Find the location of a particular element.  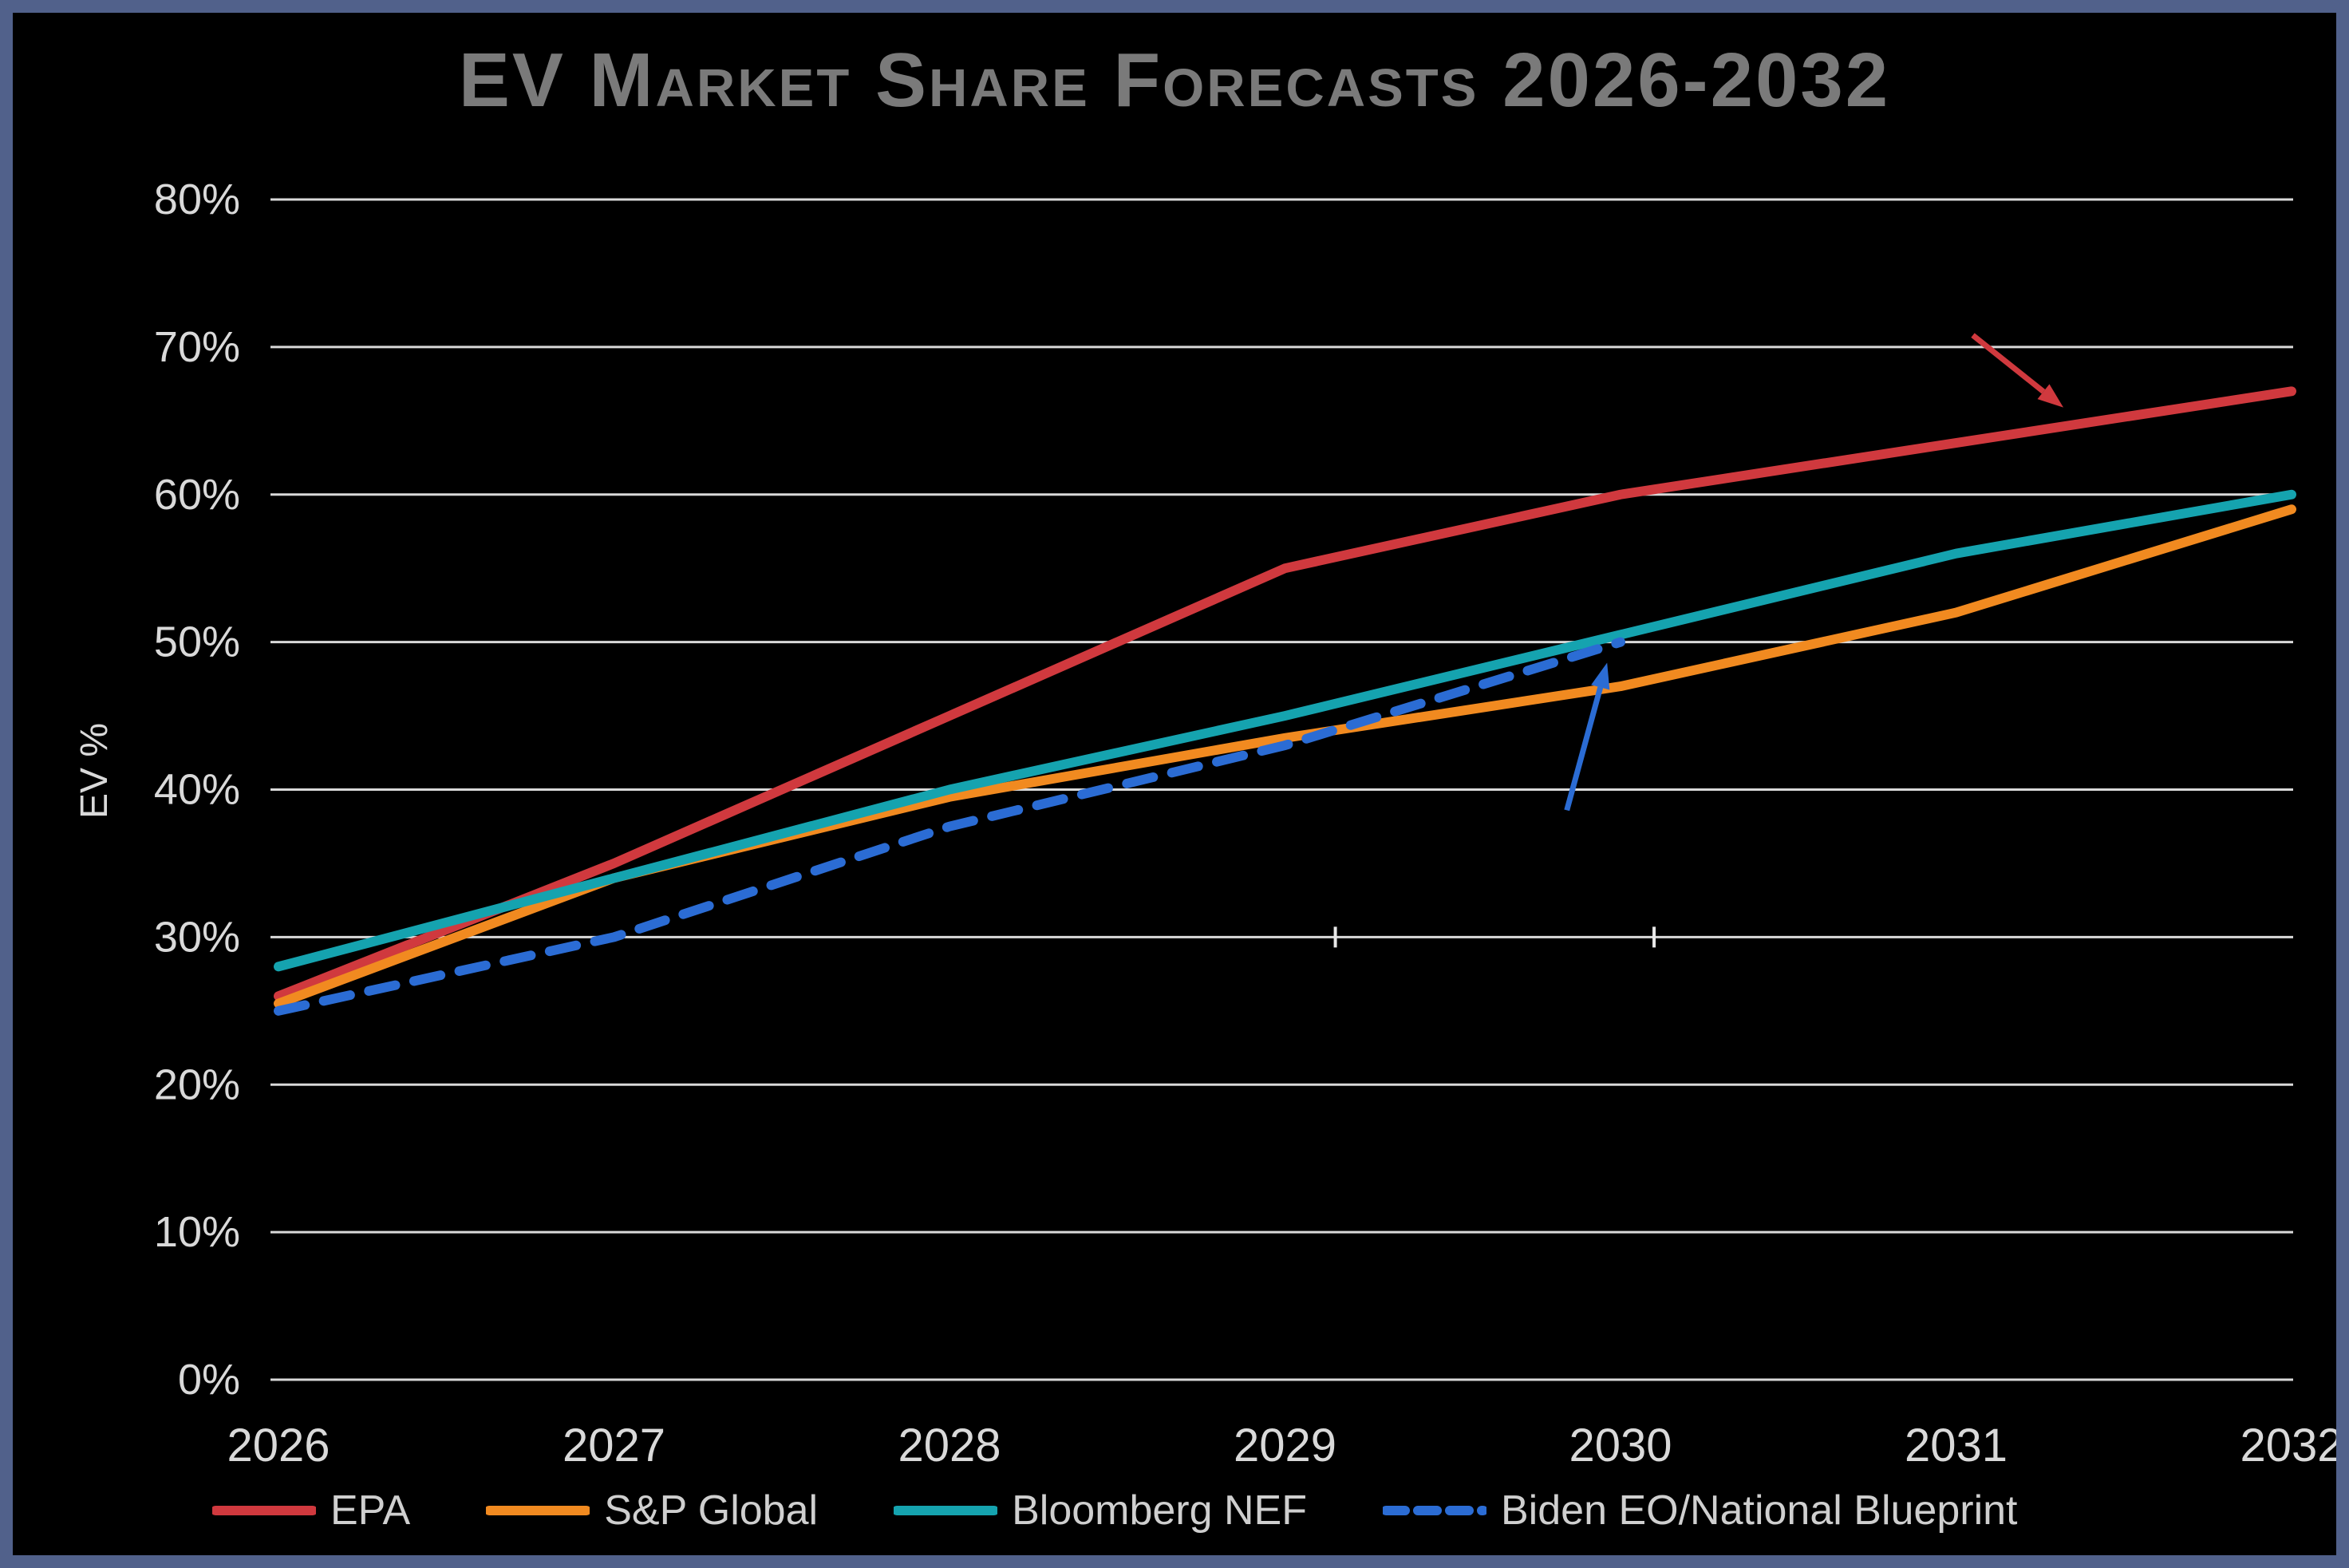

legend-swatch-bloomberg-nef is located at coordinates (946, 1510).